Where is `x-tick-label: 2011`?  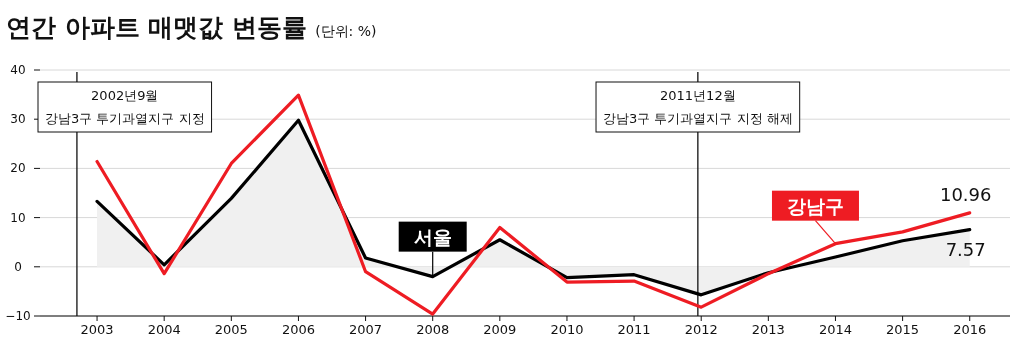
x-tick-label: 2011 is located at coordinates (634, 329).